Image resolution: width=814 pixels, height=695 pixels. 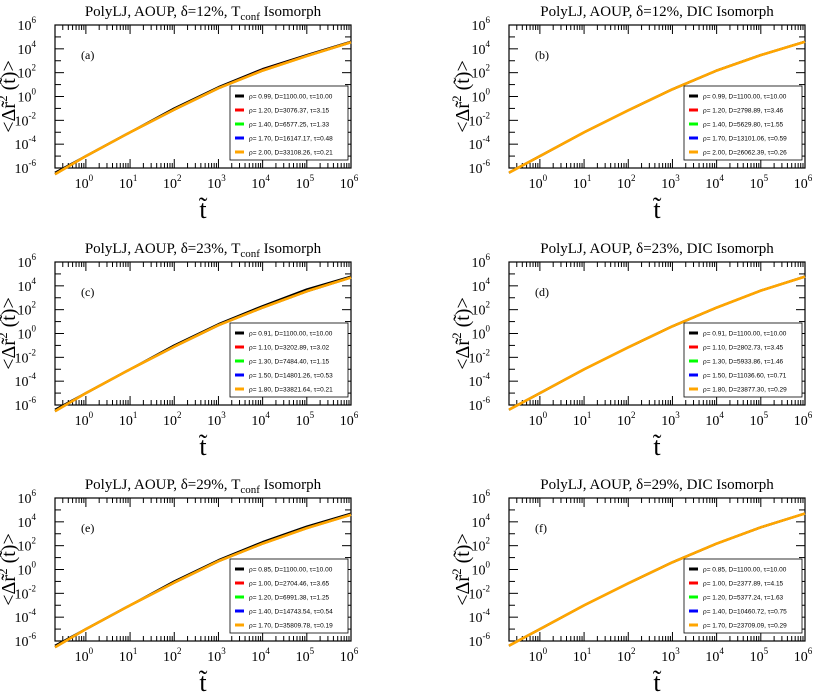 I want to click on x-tick-label: 10⁵, so click(x=759, y=419).